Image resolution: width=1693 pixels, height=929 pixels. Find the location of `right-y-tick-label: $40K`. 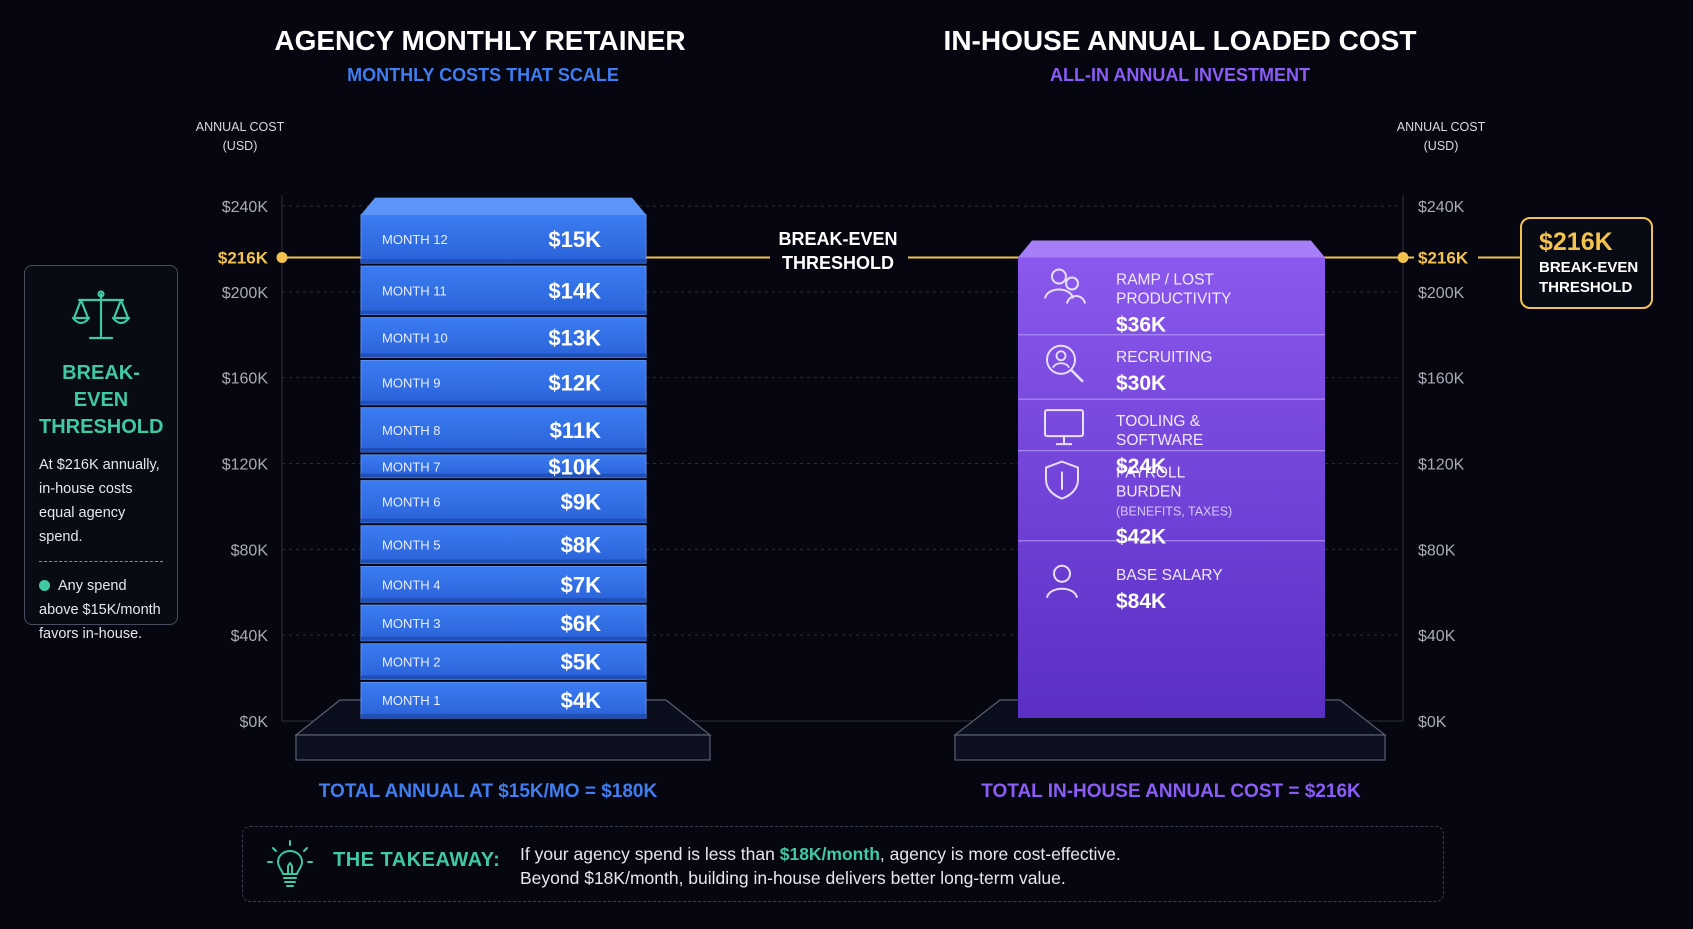

right-y-tick-label: $40K is located at coordinates (1437, 636).